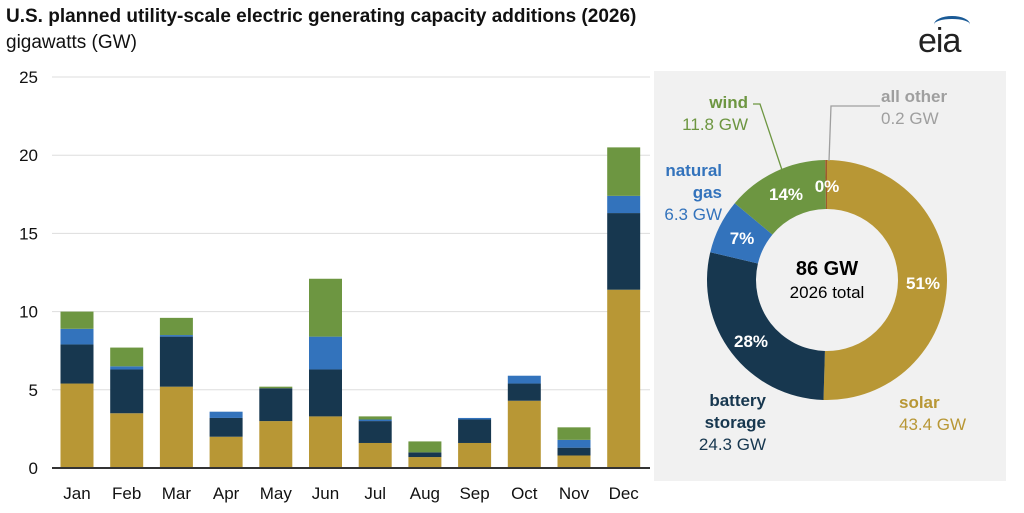 The width and height of the screenshot is (1024, 513). What do you see at coordinates (226, 452) in the screenshot?
I see `bar-solar-apr` at bounding box center [226, 452].